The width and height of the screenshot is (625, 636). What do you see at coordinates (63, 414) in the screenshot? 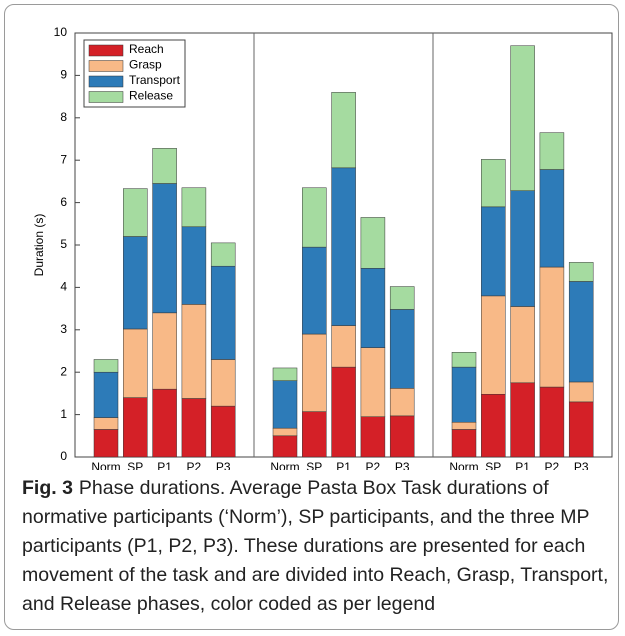
I see `y-tick-label: 1` at bounding box center [63, 414].